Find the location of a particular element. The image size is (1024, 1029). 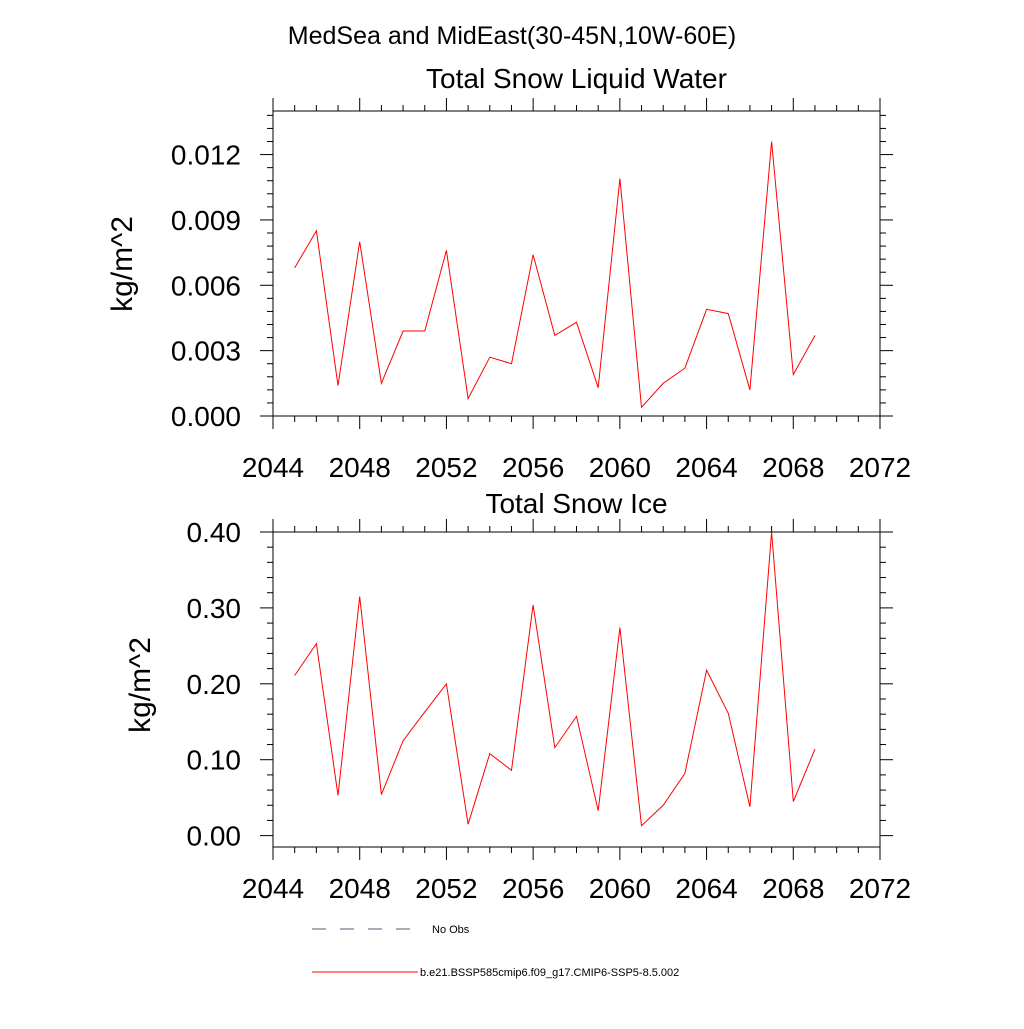

y-tick-label: 0.20 is located at coordinates (214, 684).